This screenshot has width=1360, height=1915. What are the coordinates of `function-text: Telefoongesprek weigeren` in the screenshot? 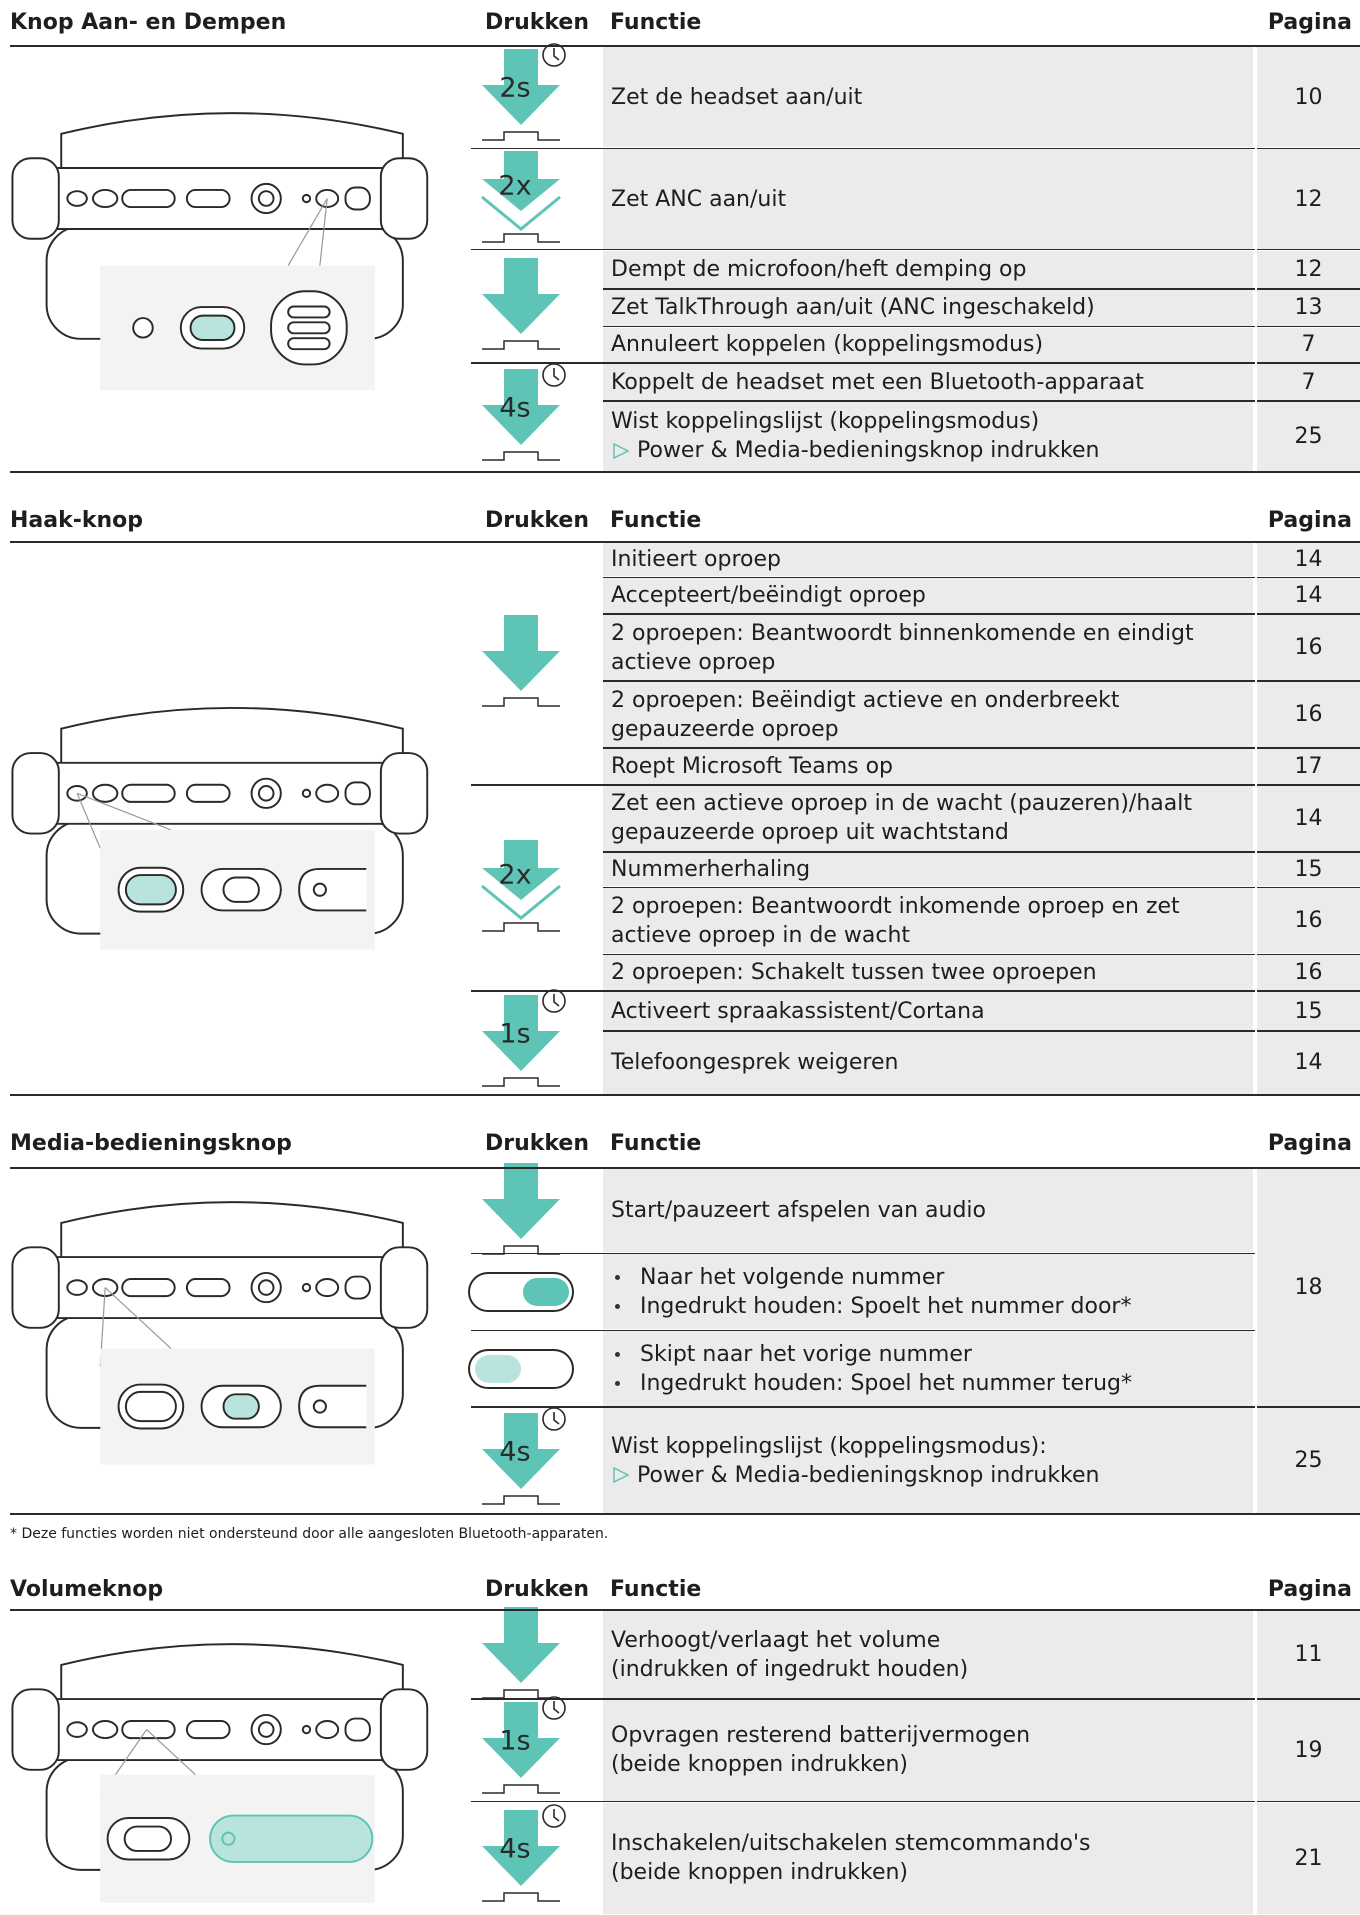 It's located at (755, 1063).